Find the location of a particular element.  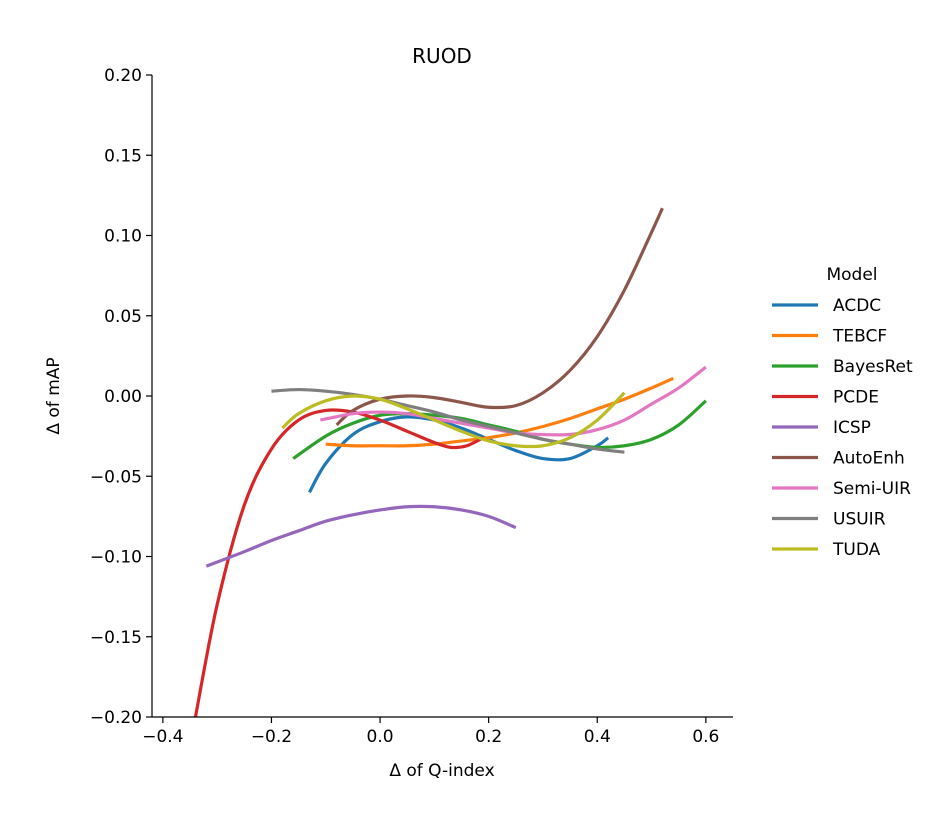

y-tick-label: −0.05 is located at coordinates (116, 477).